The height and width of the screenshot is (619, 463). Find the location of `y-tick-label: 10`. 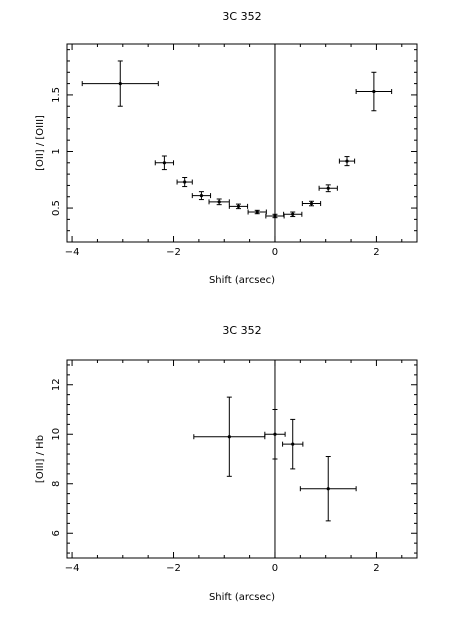

y-tick-label: 10 is located at coordinates (56, 434).